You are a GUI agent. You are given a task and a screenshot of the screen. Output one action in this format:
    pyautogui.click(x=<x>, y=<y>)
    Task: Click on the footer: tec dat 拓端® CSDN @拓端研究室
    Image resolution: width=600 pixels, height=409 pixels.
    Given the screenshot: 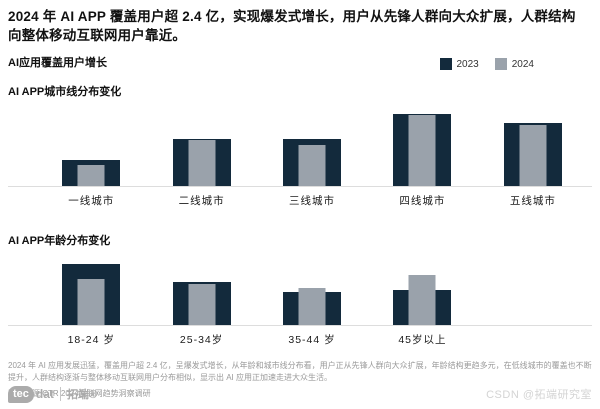 What is the action you would take?
    pyautogui.click(x=300, y=394)
    